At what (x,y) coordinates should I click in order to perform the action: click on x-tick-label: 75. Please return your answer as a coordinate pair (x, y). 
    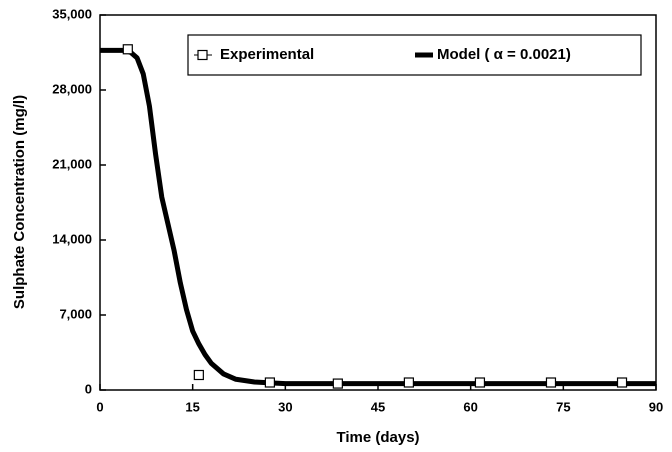
    Looking at the image, I should click on (563, 406).